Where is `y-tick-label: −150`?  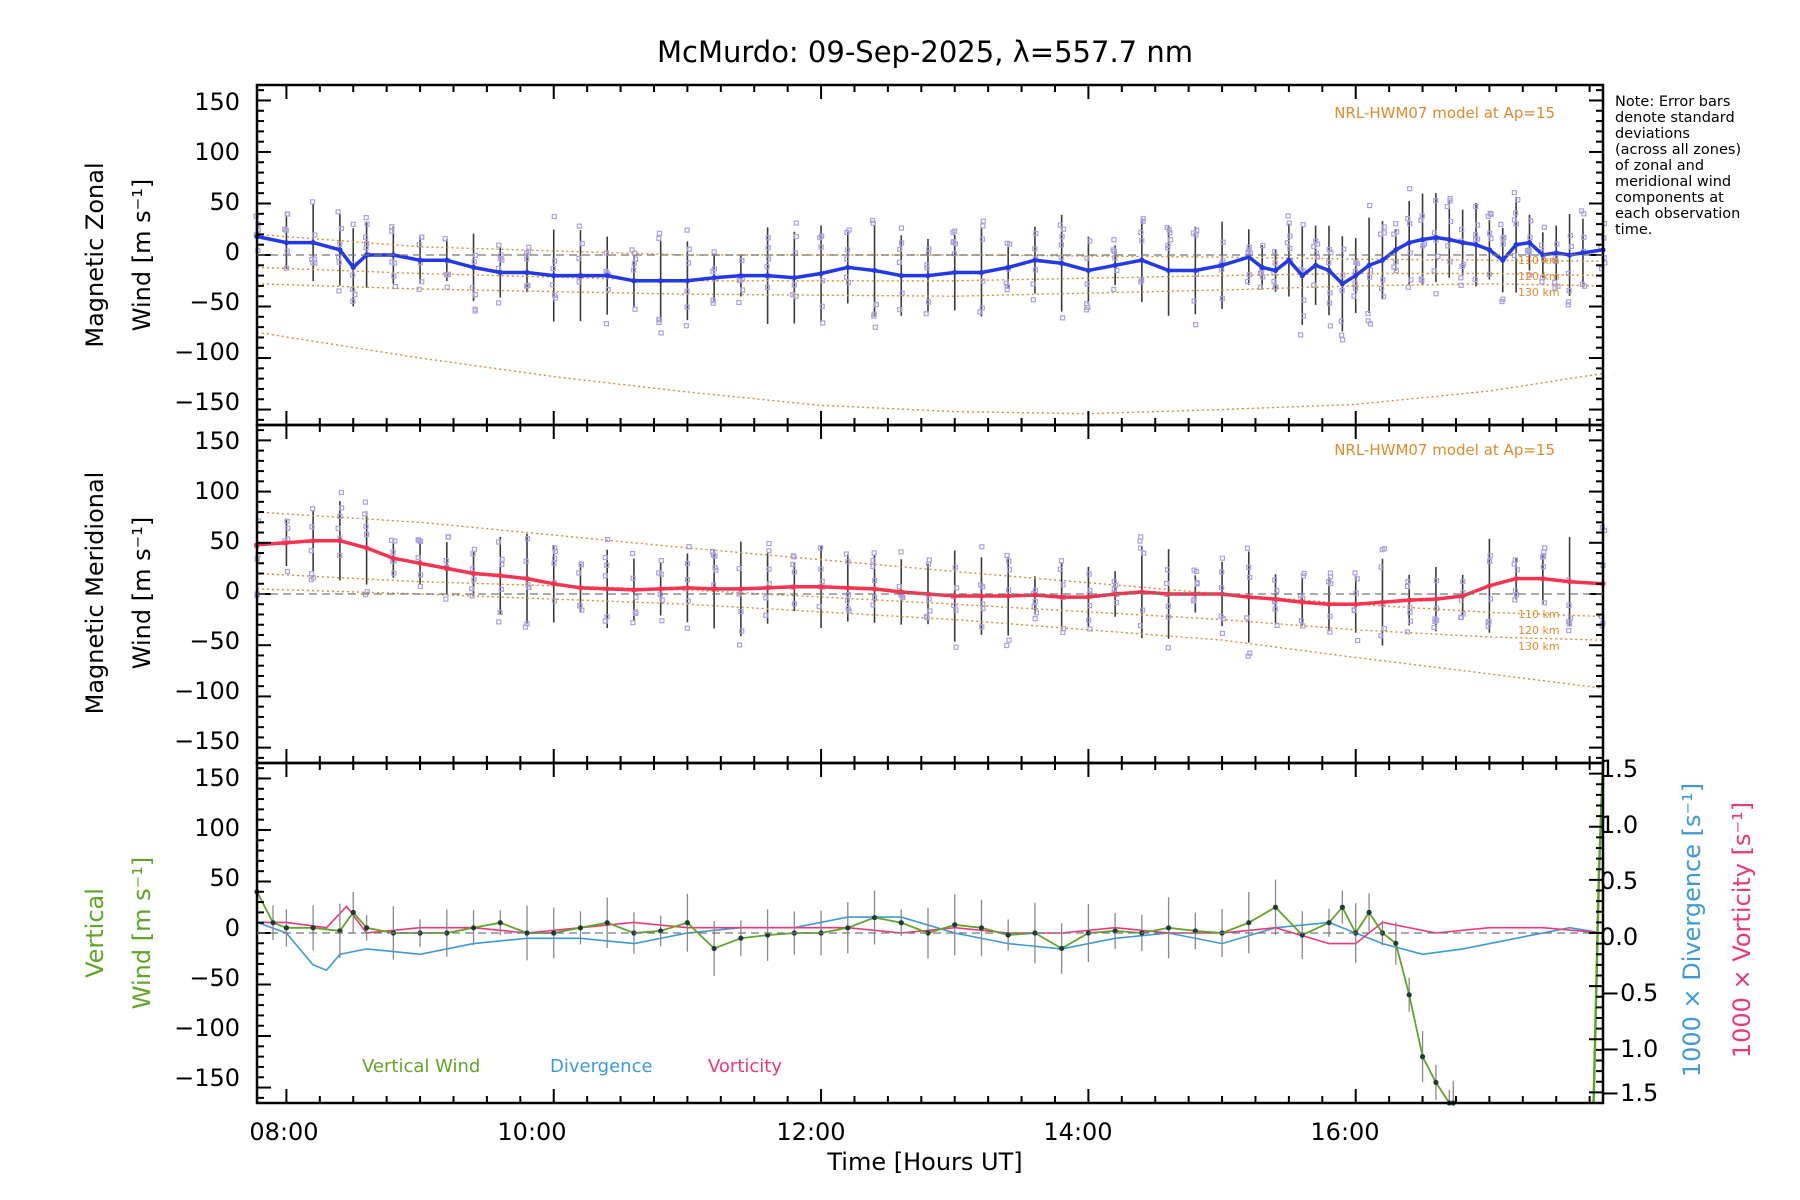
y-tick-label: −150 is located at coordinates (207, 741).